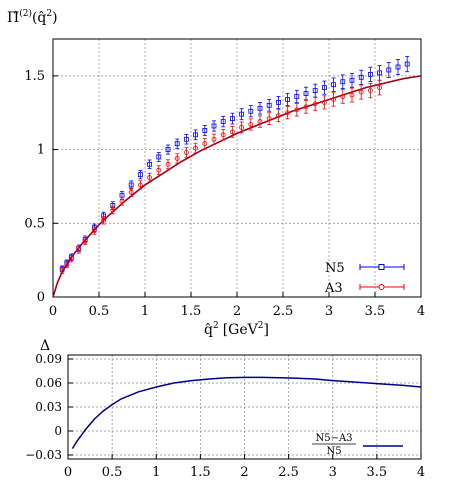  What do you see at coordinates (48, 407) in the screenshot?
I see `bottom-y-tick-label: 0.03` at bounding box center [48, 407].